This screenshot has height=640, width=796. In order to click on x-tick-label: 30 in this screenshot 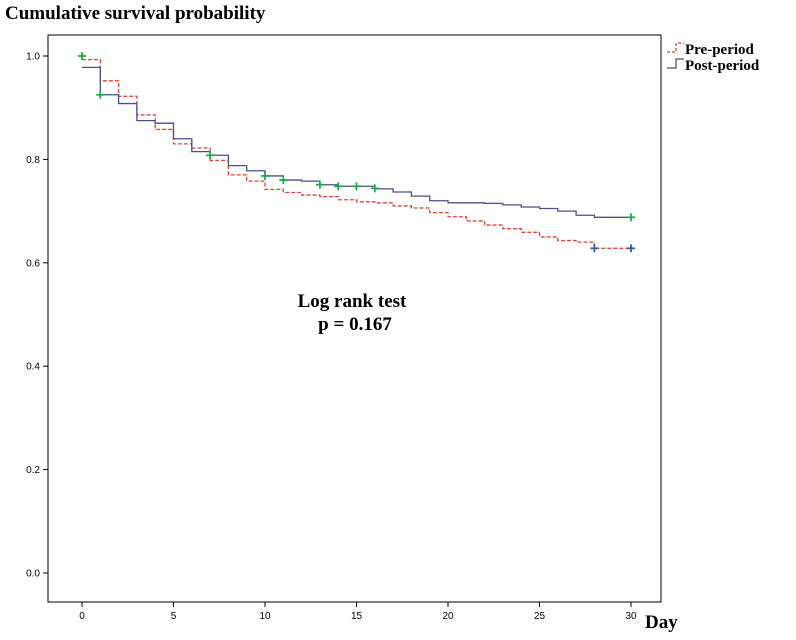, I will do `click(631, 616)`.